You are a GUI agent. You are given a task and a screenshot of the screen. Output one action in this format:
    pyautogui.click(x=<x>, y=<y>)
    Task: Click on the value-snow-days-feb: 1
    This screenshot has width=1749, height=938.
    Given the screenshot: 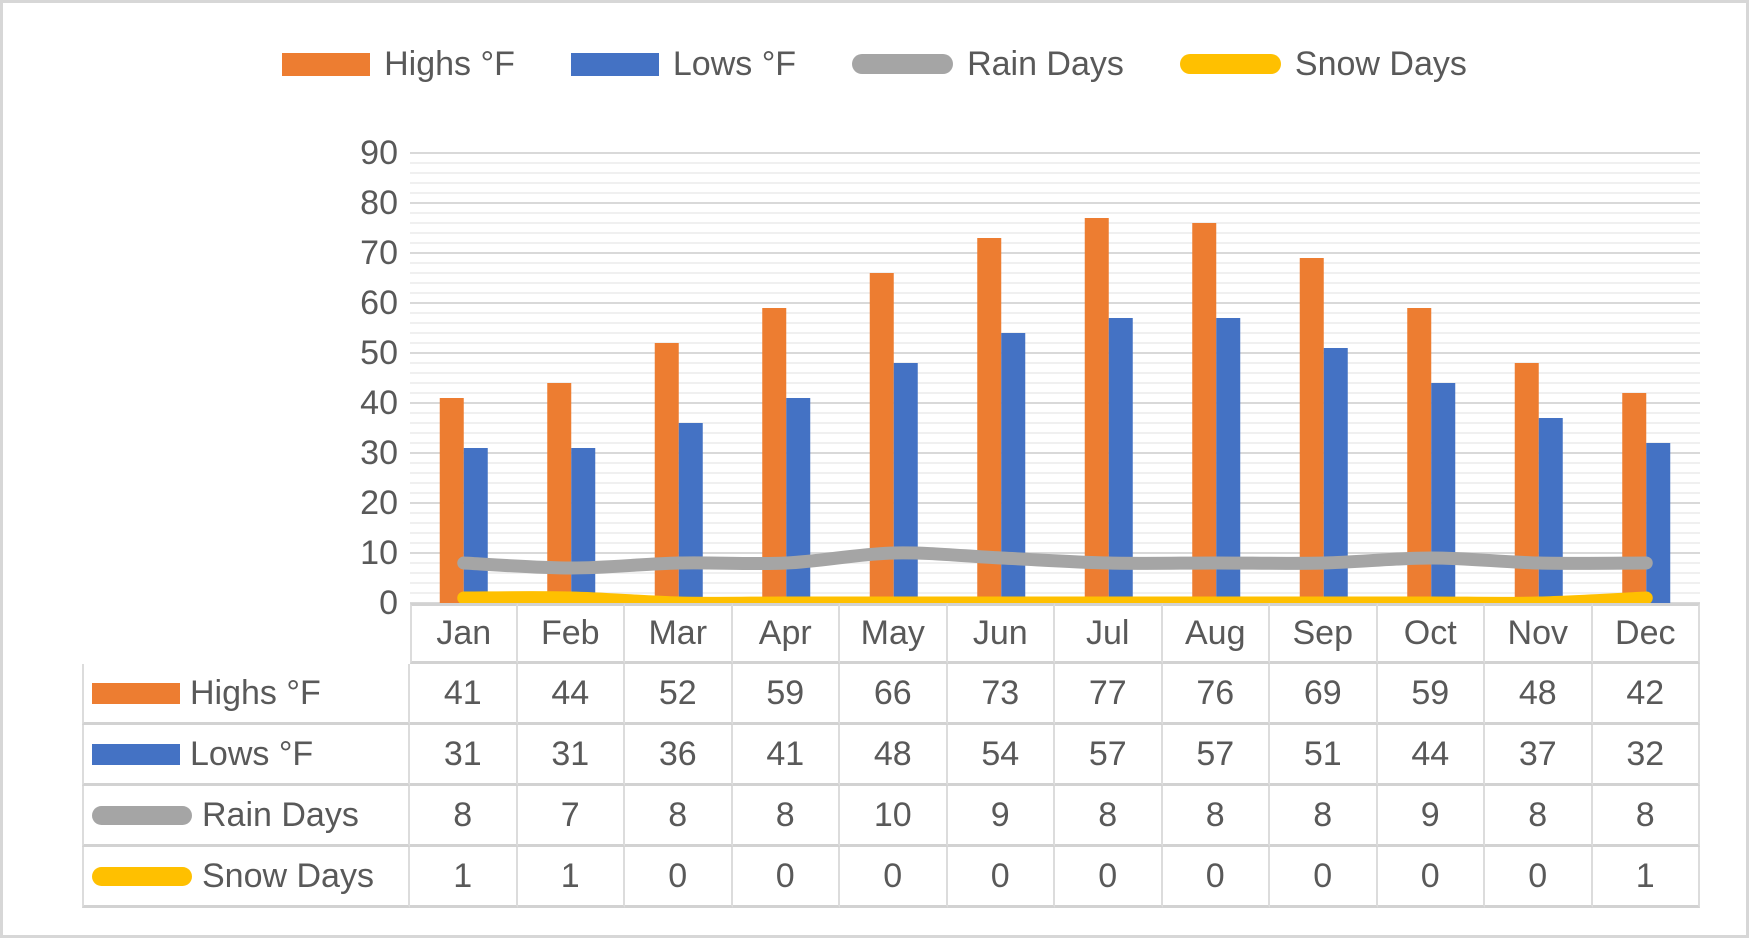 What is the action you would take?
    pyautogui.click(x=571, y=877)
    